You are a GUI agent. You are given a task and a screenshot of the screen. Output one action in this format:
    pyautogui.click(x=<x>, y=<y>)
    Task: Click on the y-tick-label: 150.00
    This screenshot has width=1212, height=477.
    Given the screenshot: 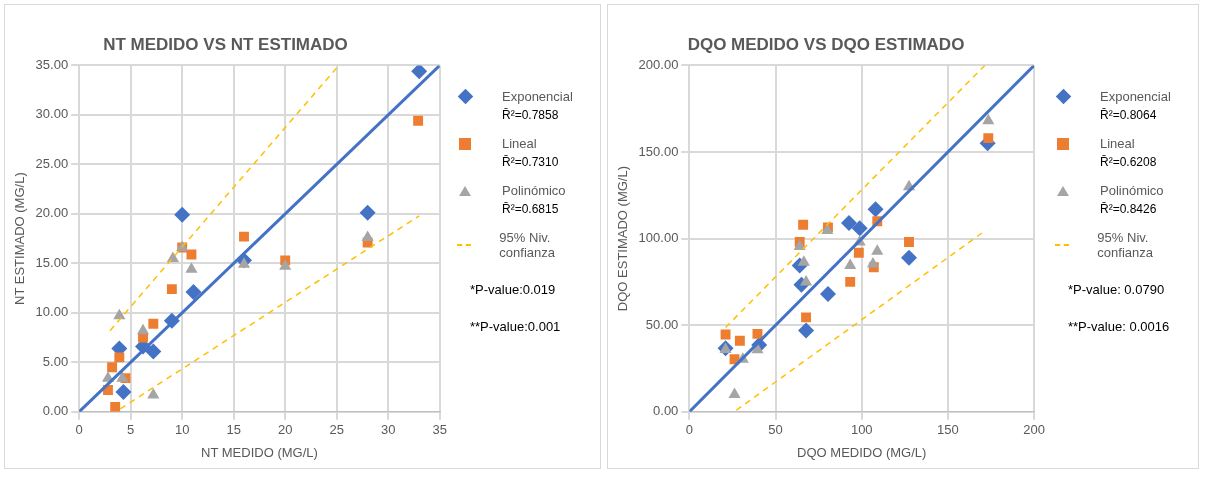 What is the action you would take?
    pyautogui.click(x=658, y=151)
    